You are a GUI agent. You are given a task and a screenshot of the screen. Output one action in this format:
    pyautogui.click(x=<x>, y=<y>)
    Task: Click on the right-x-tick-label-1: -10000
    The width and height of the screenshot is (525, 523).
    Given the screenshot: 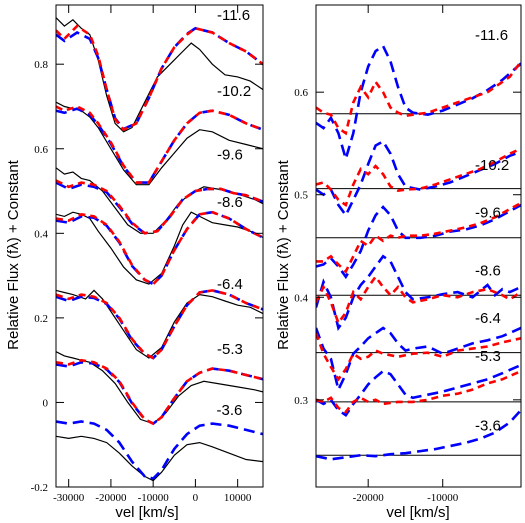 What is the action you would take?
    pyautogui.click(x=443, y=498)
    